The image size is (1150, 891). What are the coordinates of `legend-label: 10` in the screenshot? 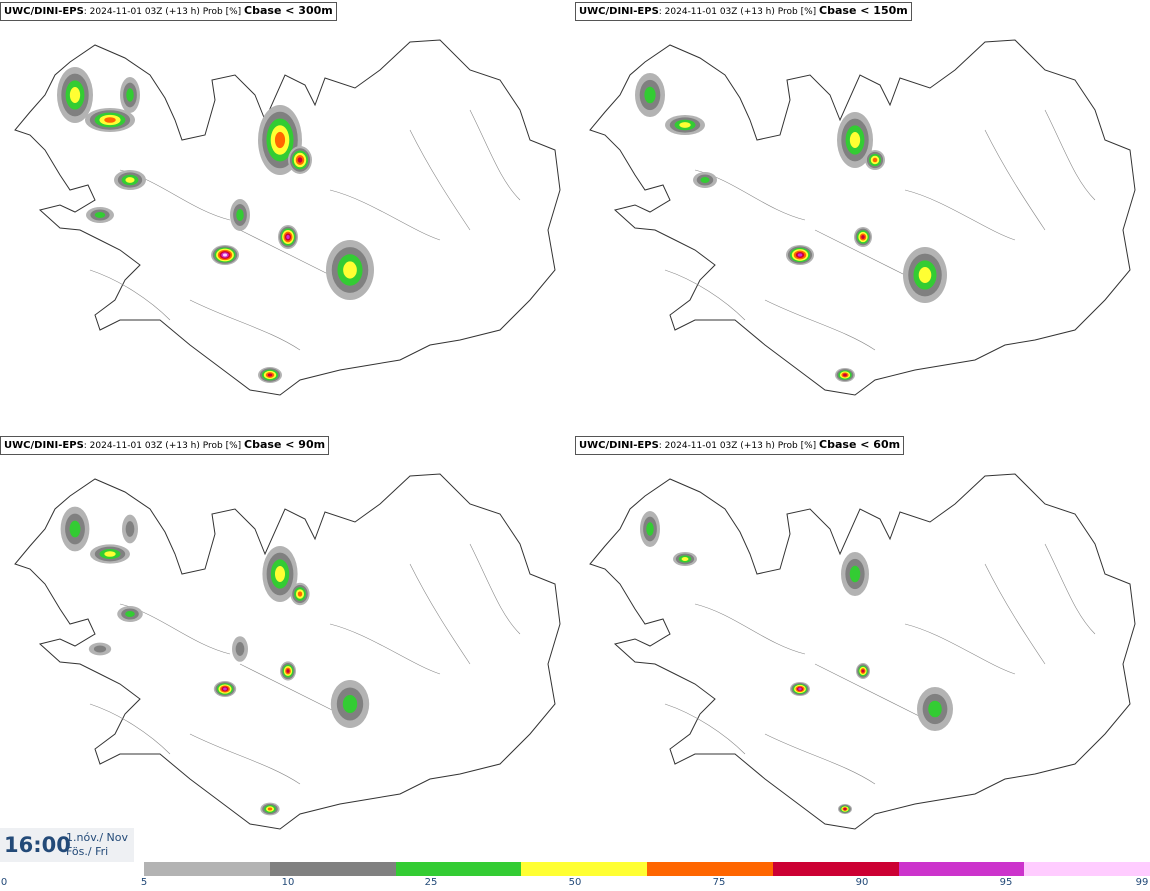 It's located at (288, 882).